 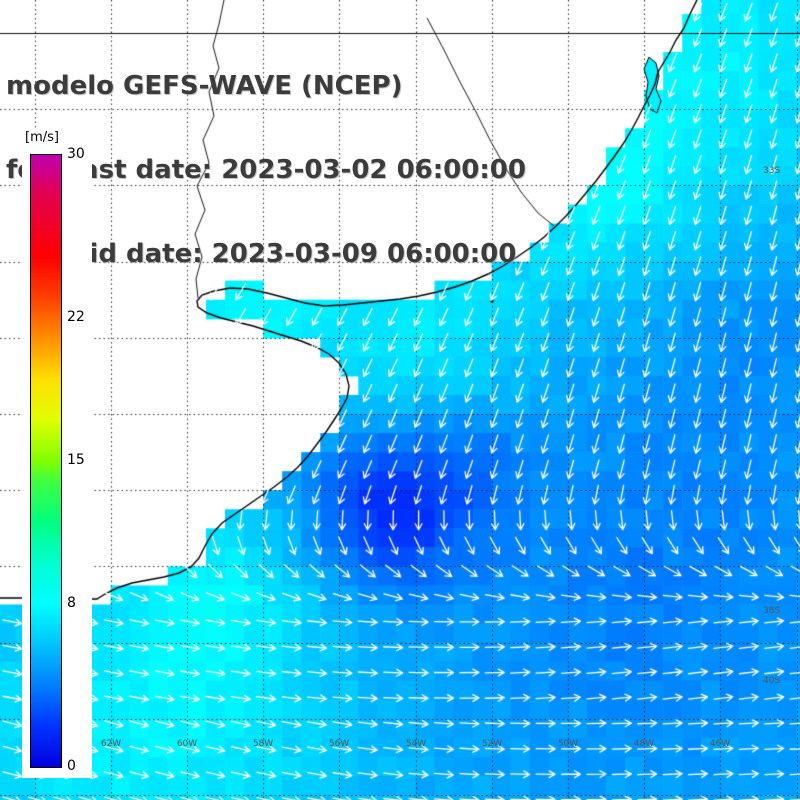 What do you see at coordinates (187, 744) in the screenshot?
I see `lon-label: 60W` at bounding box center [187, 744].